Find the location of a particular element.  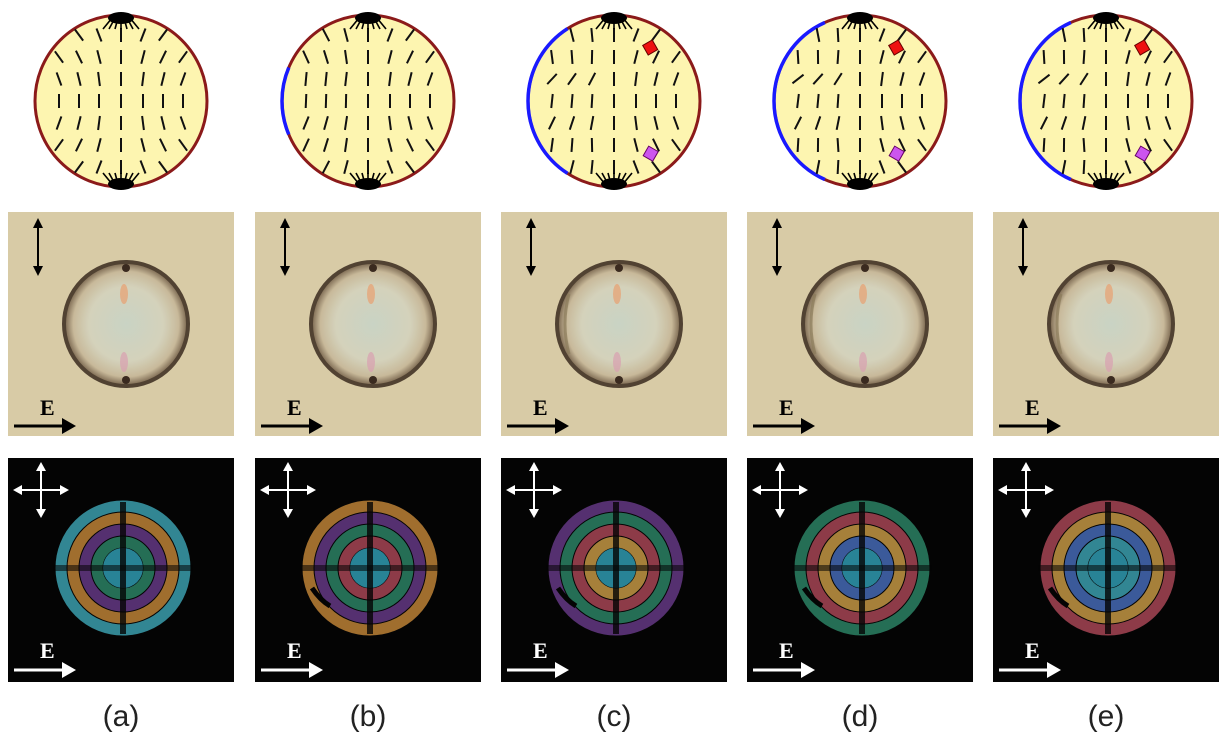

micrograph-crossed-polarizers: E is located at coordinates (121, 570).